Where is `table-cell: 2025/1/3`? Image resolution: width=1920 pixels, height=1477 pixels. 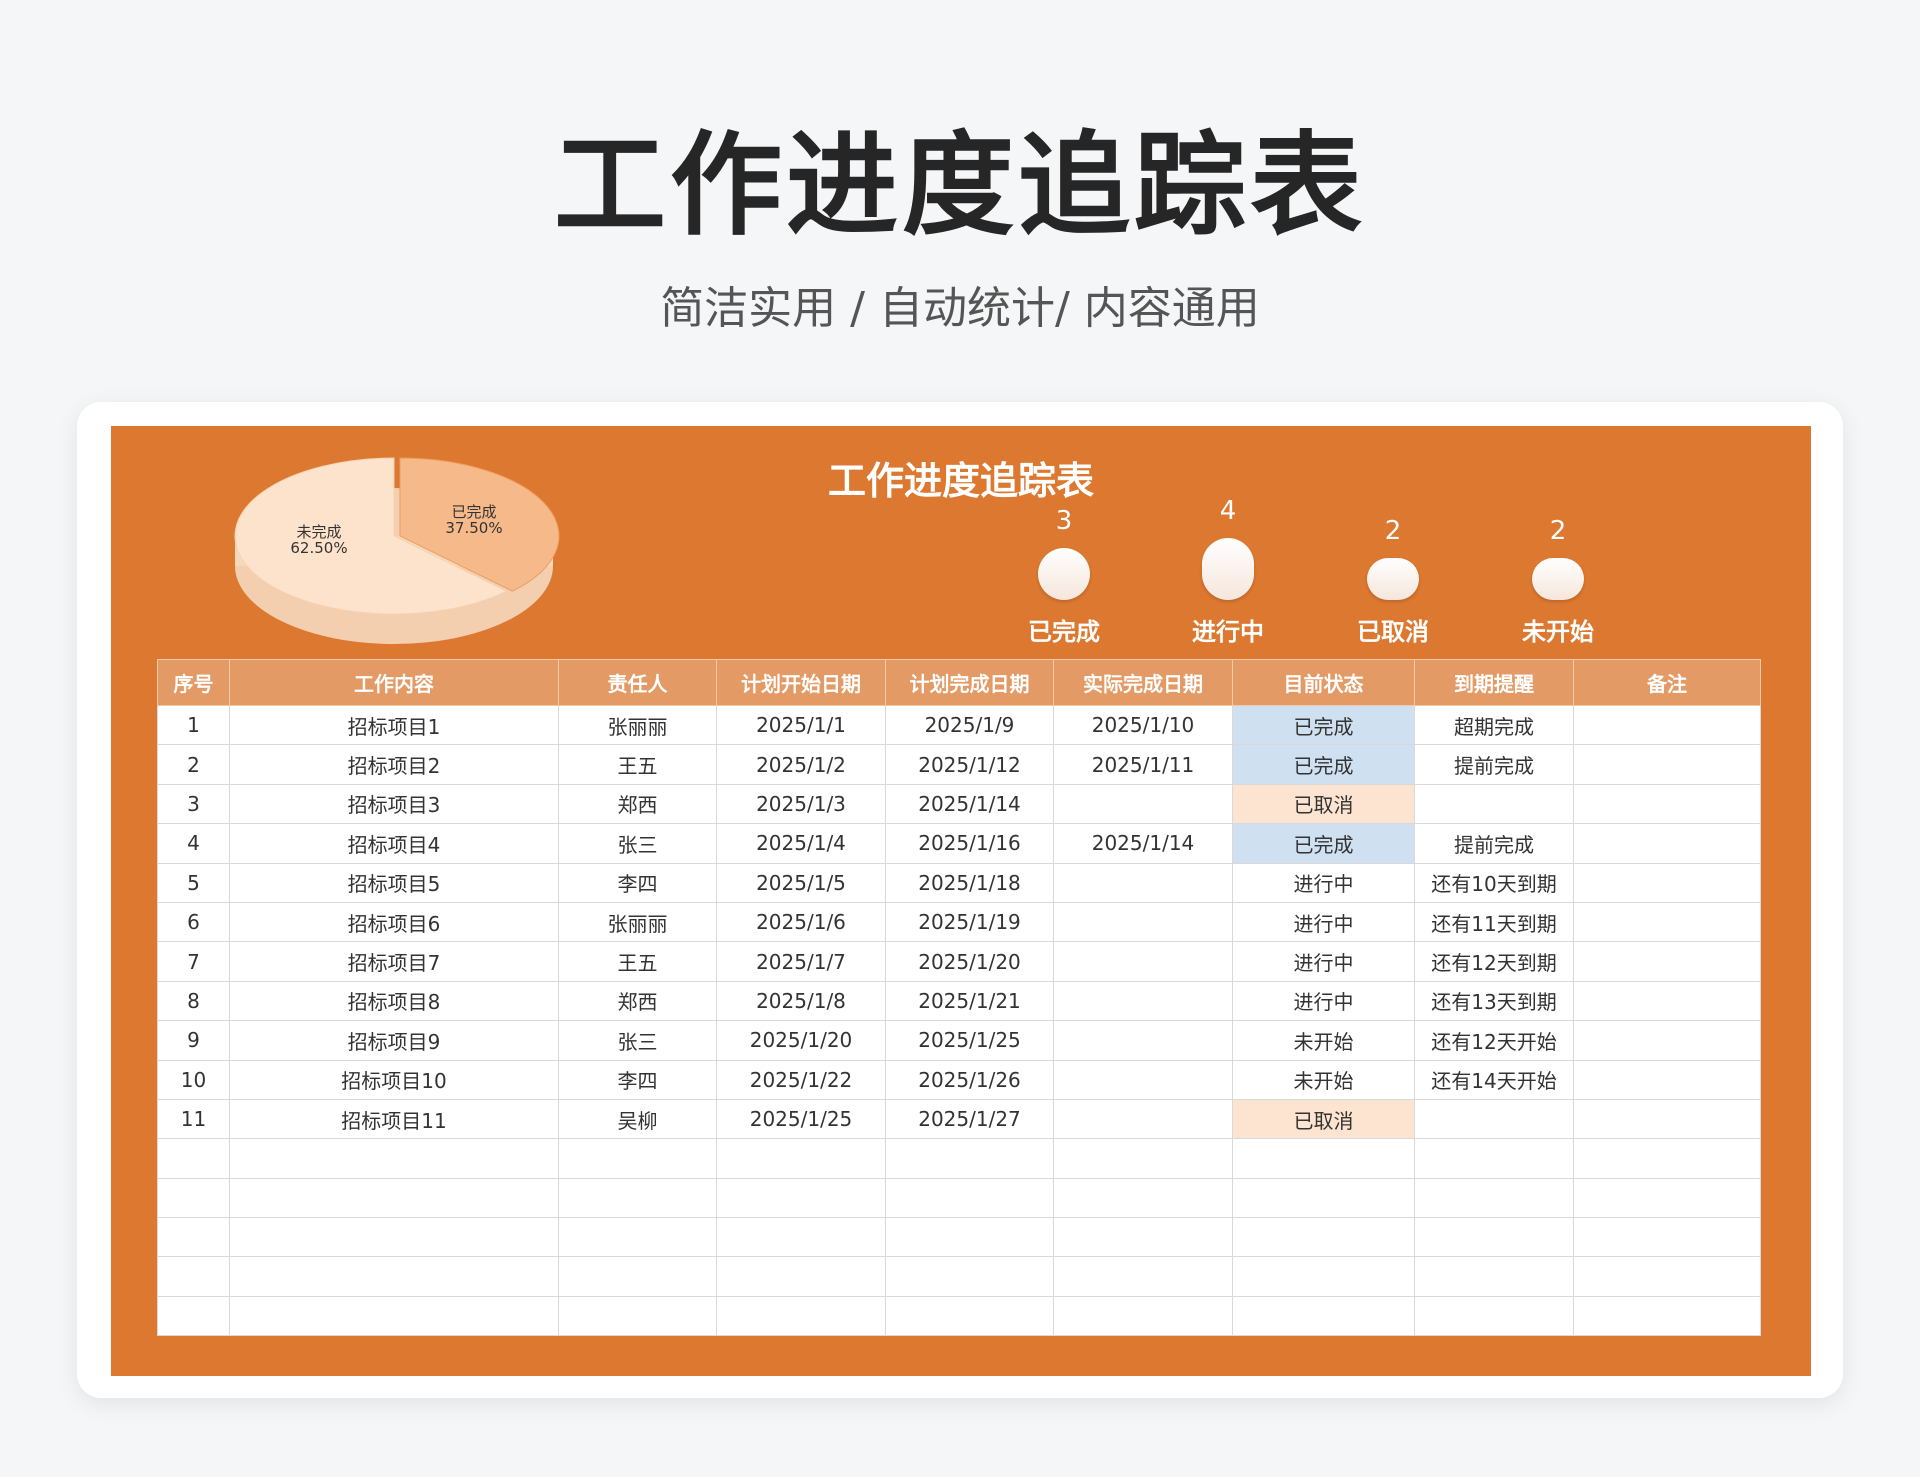
table-cell: 2025/1/3 is located at coordinates (801, 804).